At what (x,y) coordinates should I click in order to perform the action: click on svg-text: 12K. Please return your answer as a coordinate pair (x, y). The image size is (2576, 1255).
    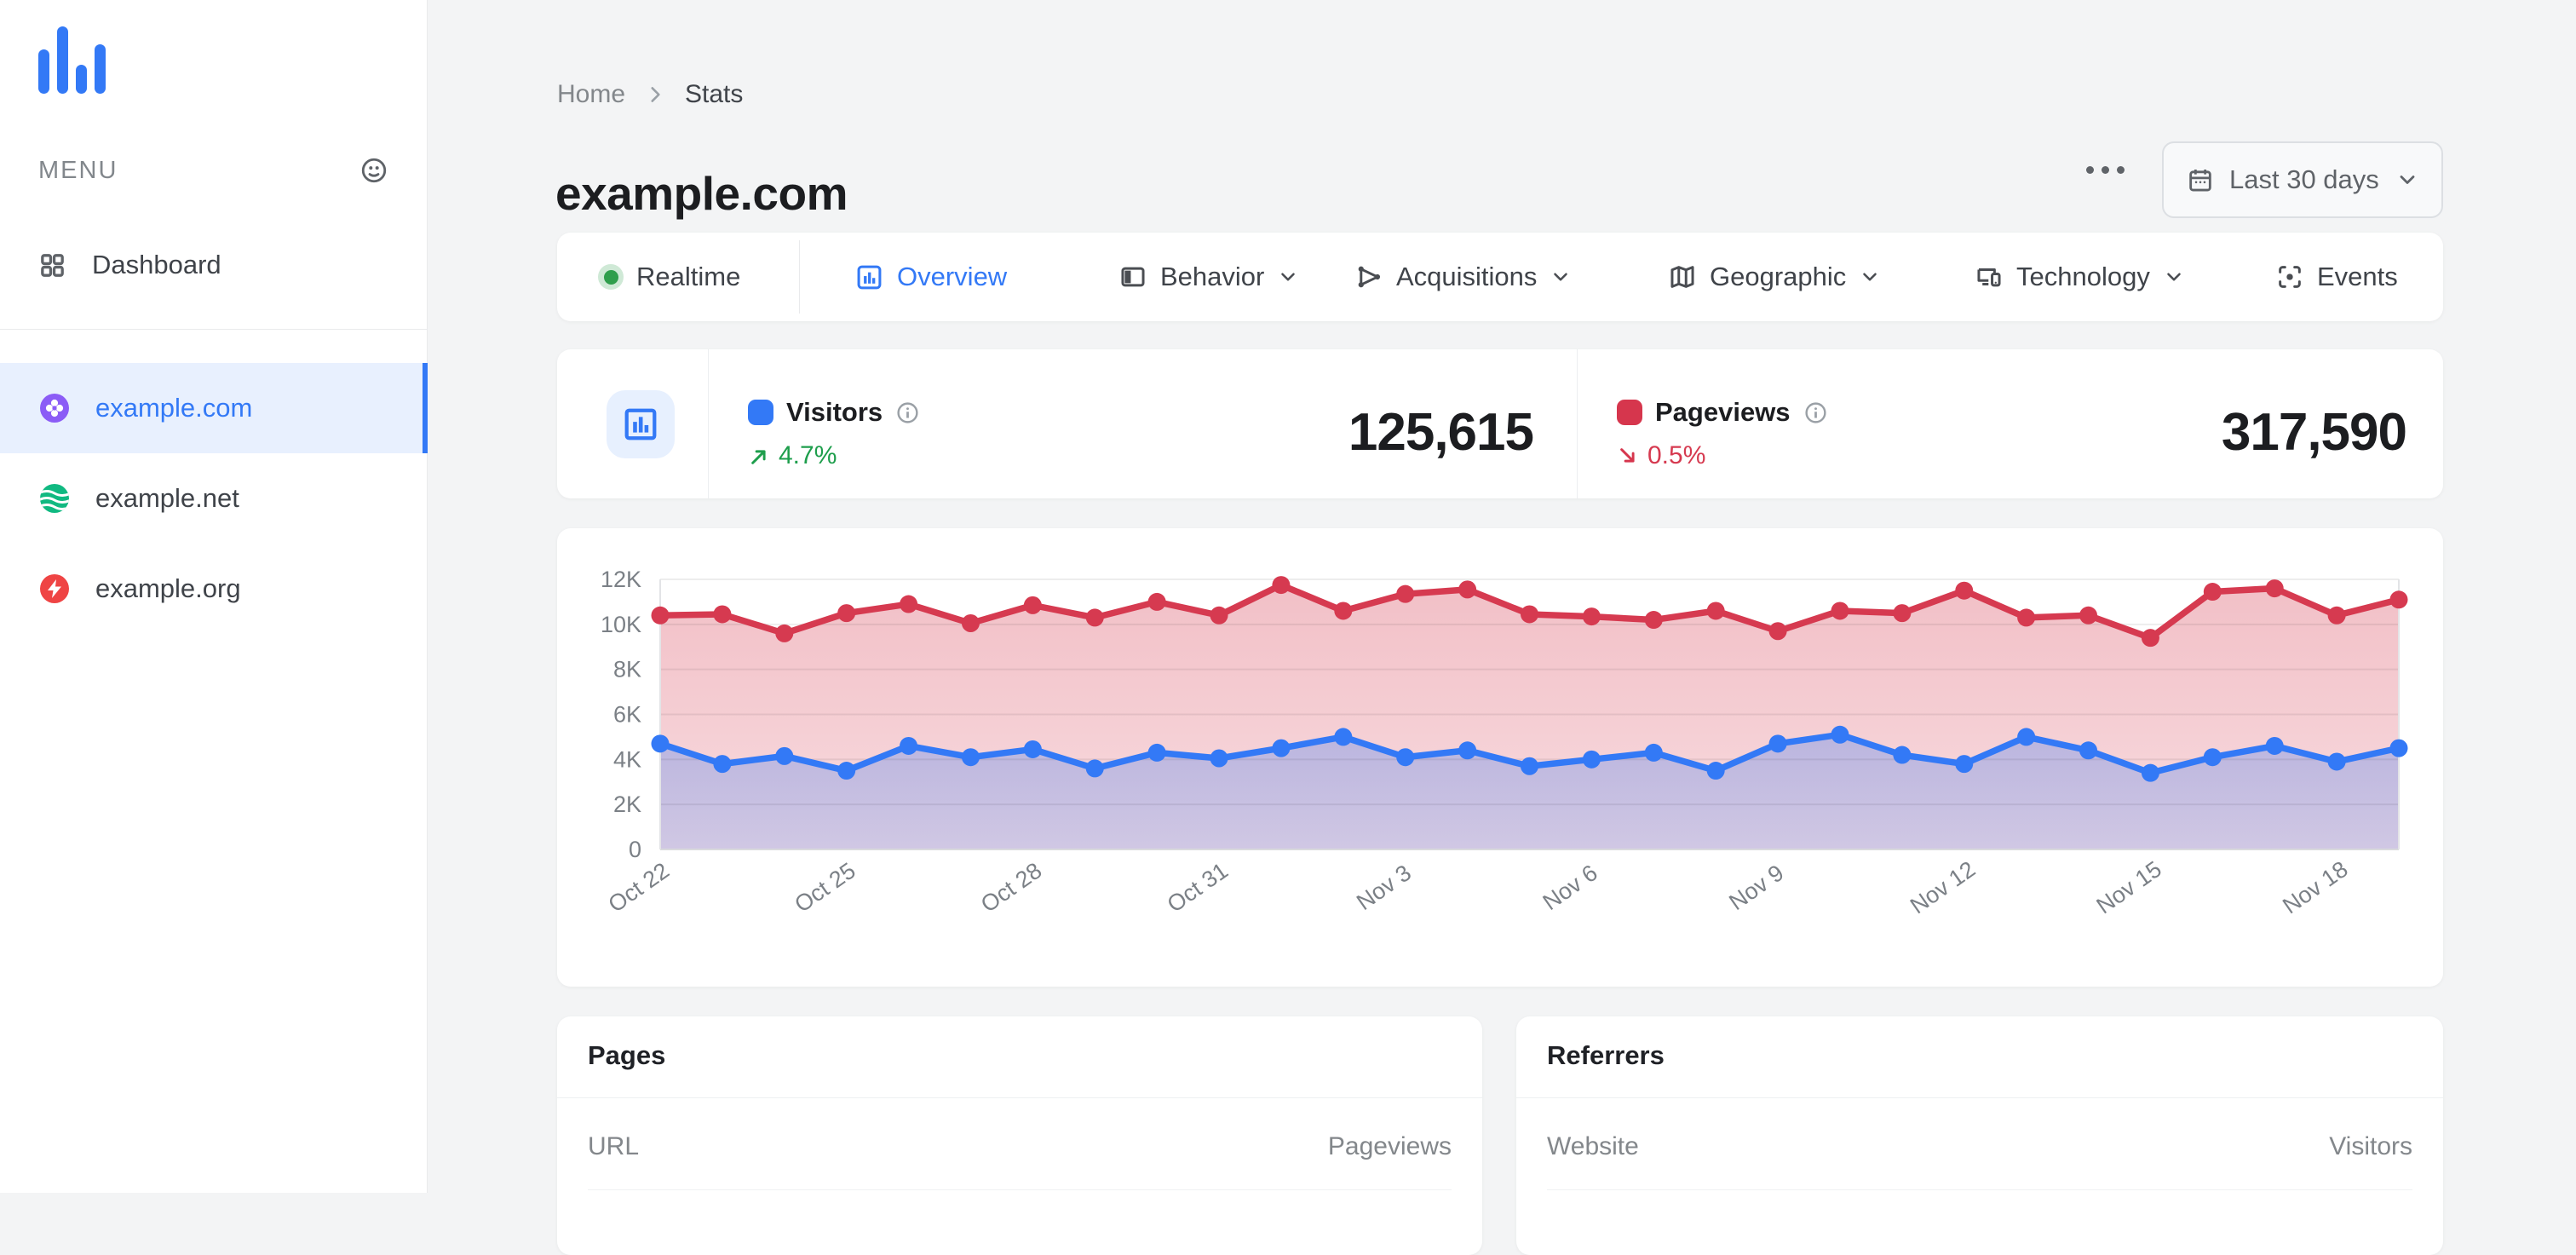
    Looking at the image, I should click on (621, 580).